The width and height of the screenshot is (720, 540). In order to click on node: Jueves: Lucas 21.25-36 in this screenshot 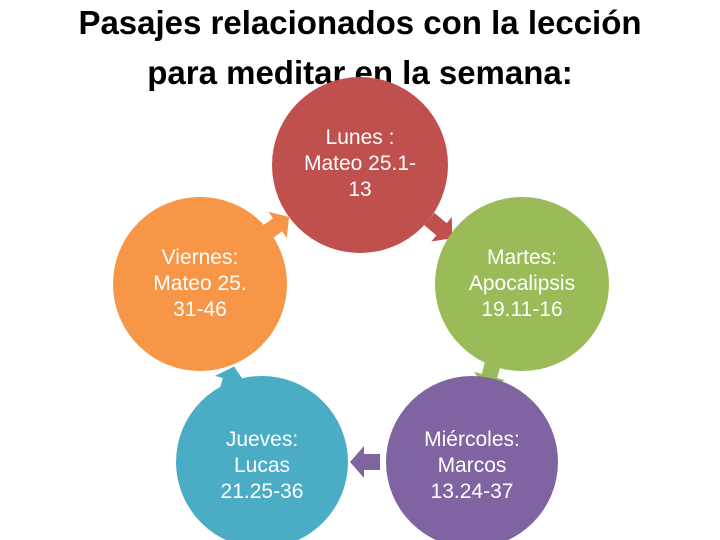, I will do `click(262, 458)`.